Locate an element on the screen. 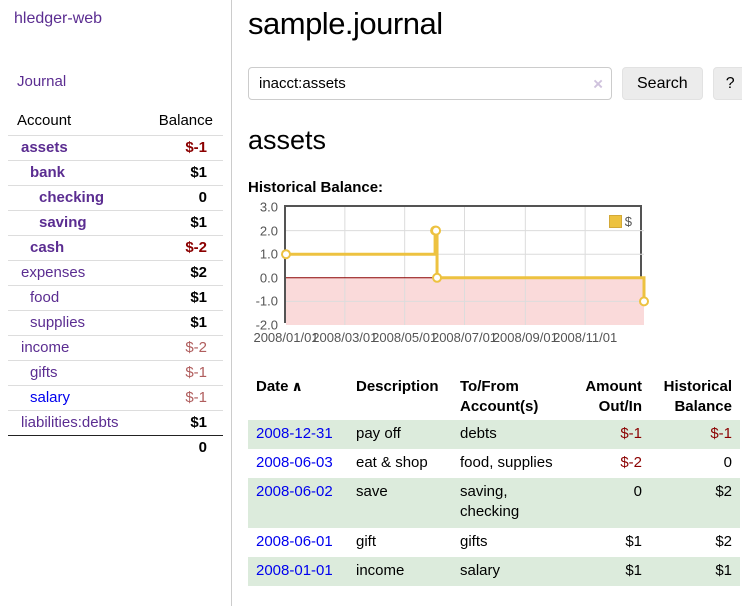 This screenshot has width=742, height=606. y-tick-label: -2.0 is located at coordinates (266, 325).